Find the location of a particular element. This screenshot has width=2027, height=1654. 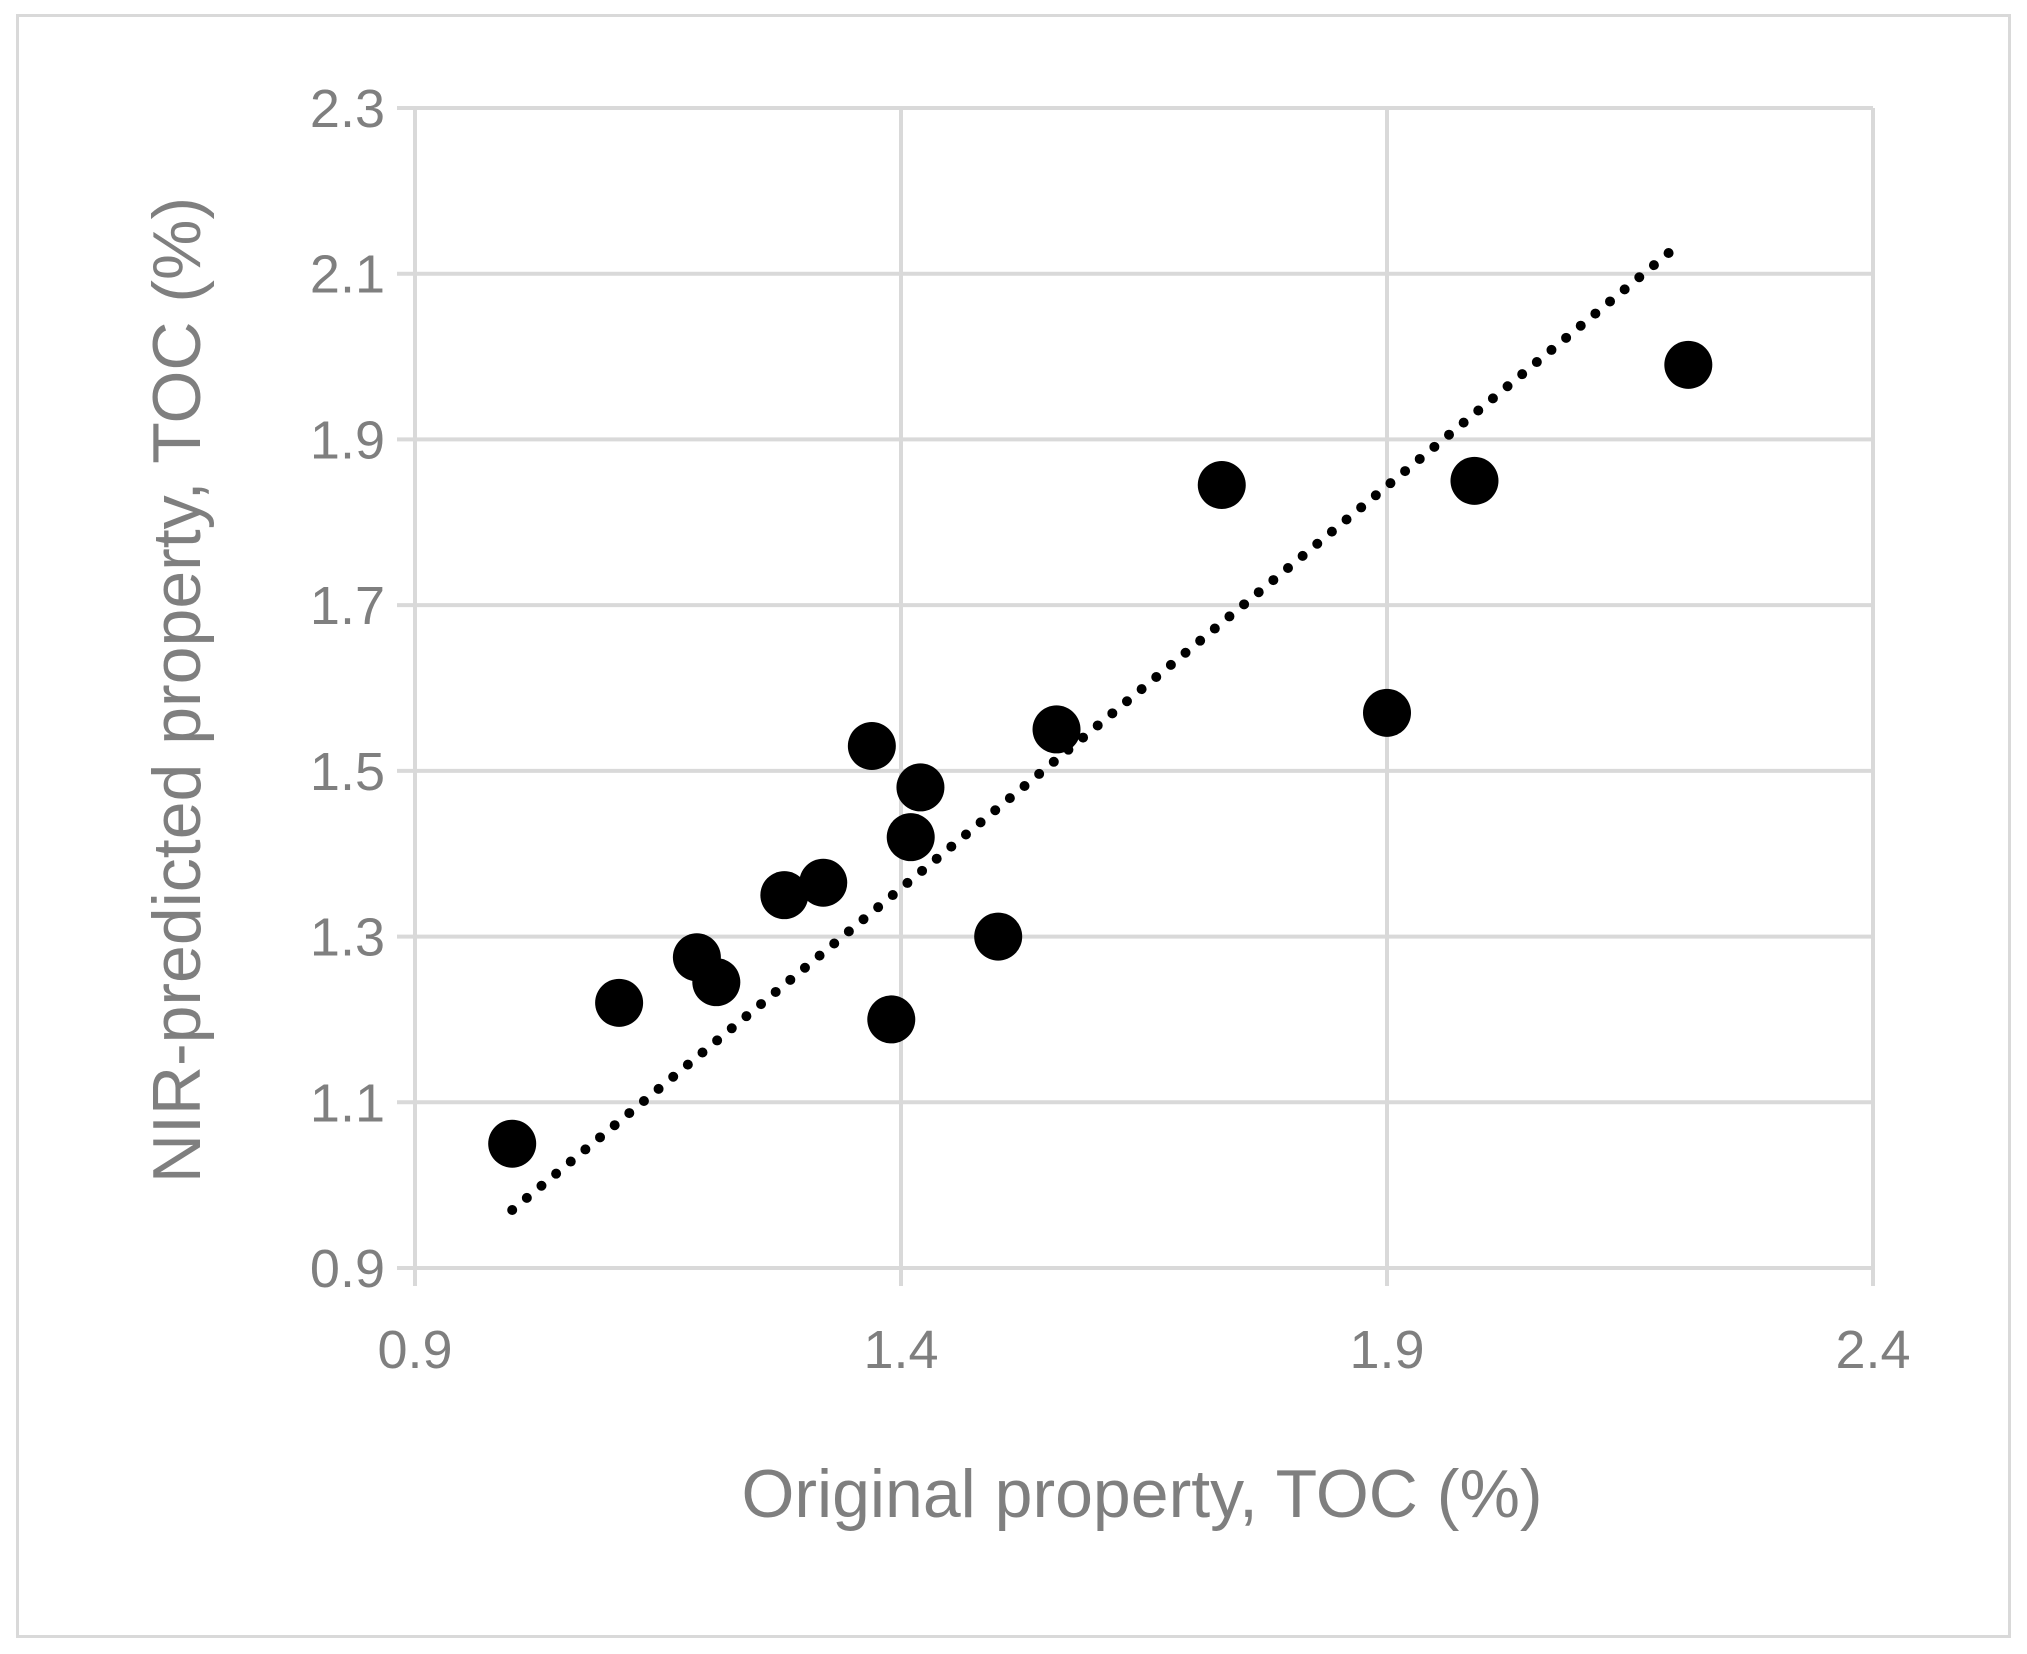

y-tick-label-5: 1.9 is located at coordinates (347, 440).